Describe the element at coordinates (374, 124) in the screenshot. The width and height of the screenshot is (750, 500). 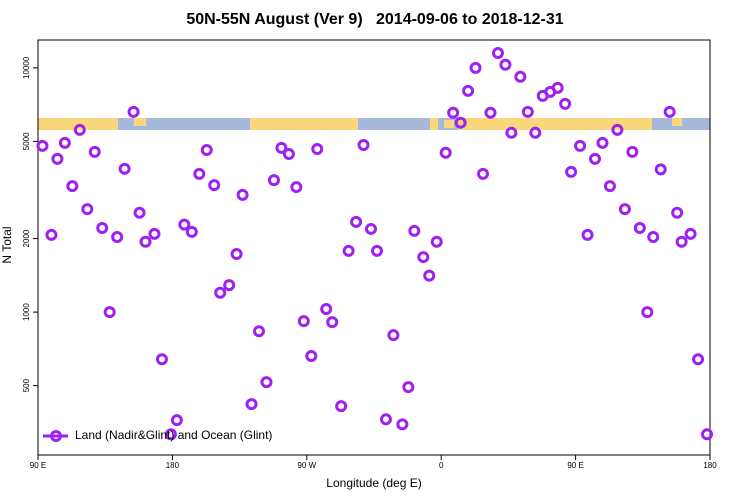
I see `land-ocean-strip` at that location.